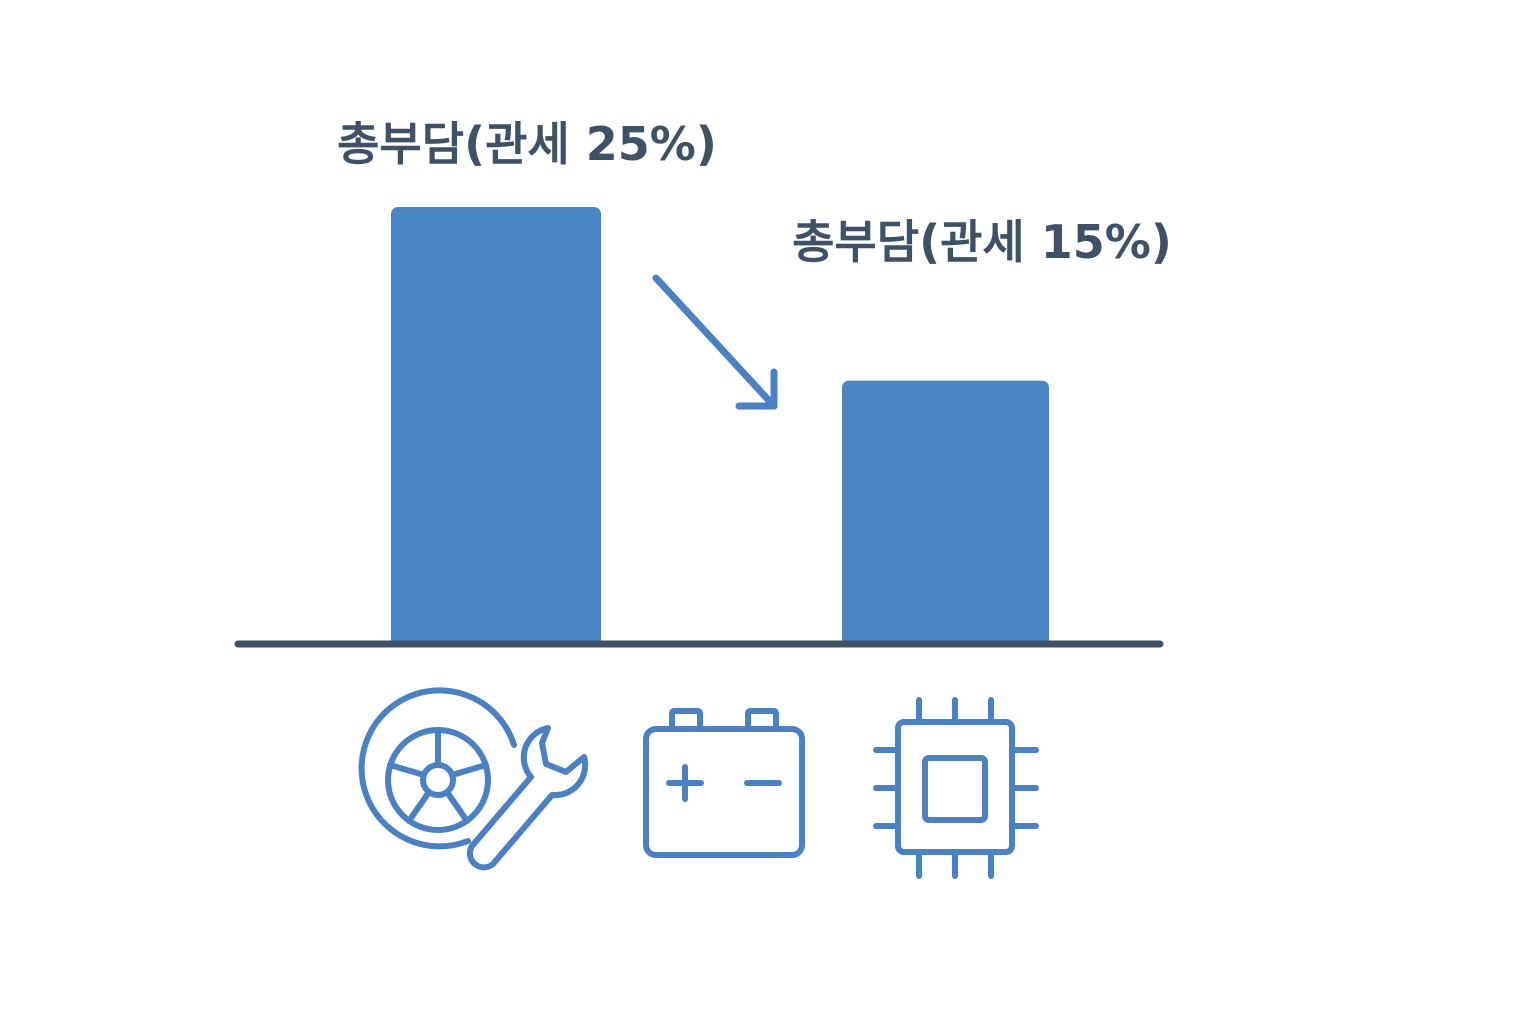 The height and width of the screenshot is (1024, 1536). I want to click on bar-15-base, so click(945, 636).